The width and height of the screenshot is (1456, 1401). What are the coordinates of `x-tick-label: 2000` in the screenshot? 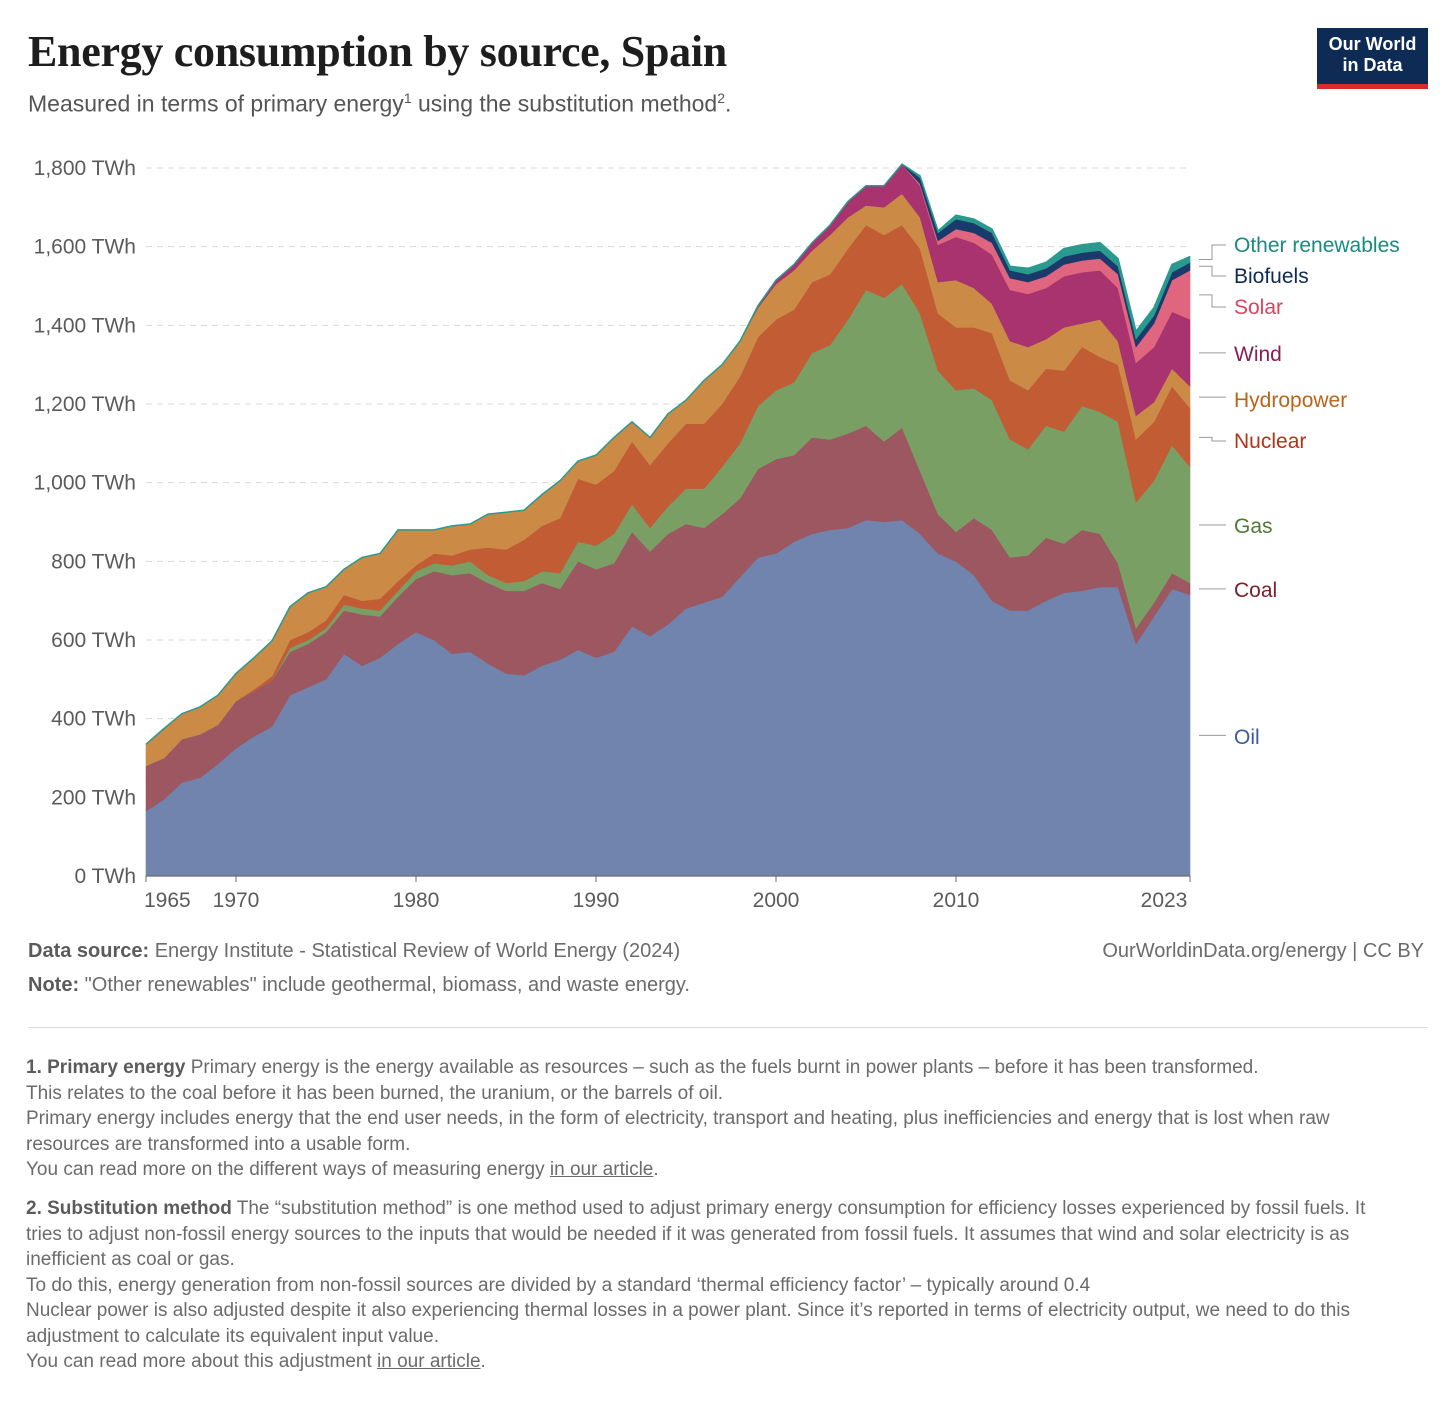 It's located at (776, 900).